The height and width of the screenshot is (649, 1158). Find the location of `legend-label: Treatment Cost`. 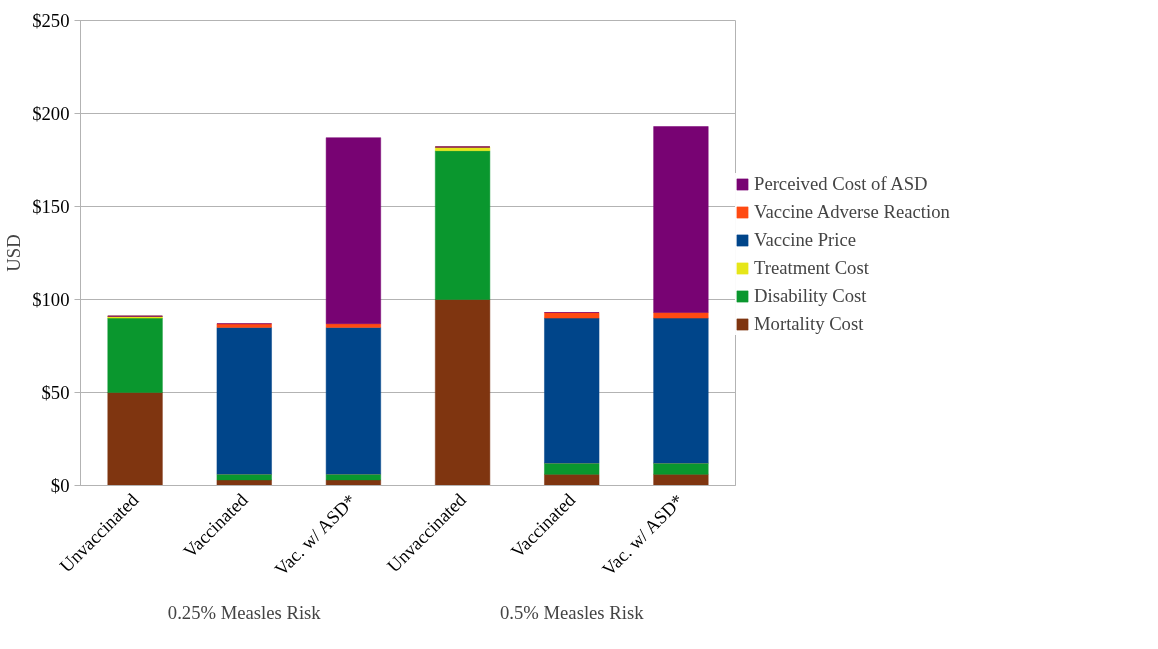

legend-label: Treatment Cost is located at coordinates (811, 268).